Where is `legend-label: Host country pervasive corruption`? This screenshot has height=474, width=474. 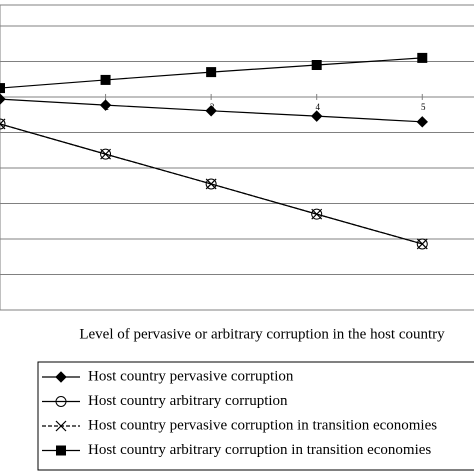
legend-label: Host country pervasive corruption is located at coordinates (191, 376).